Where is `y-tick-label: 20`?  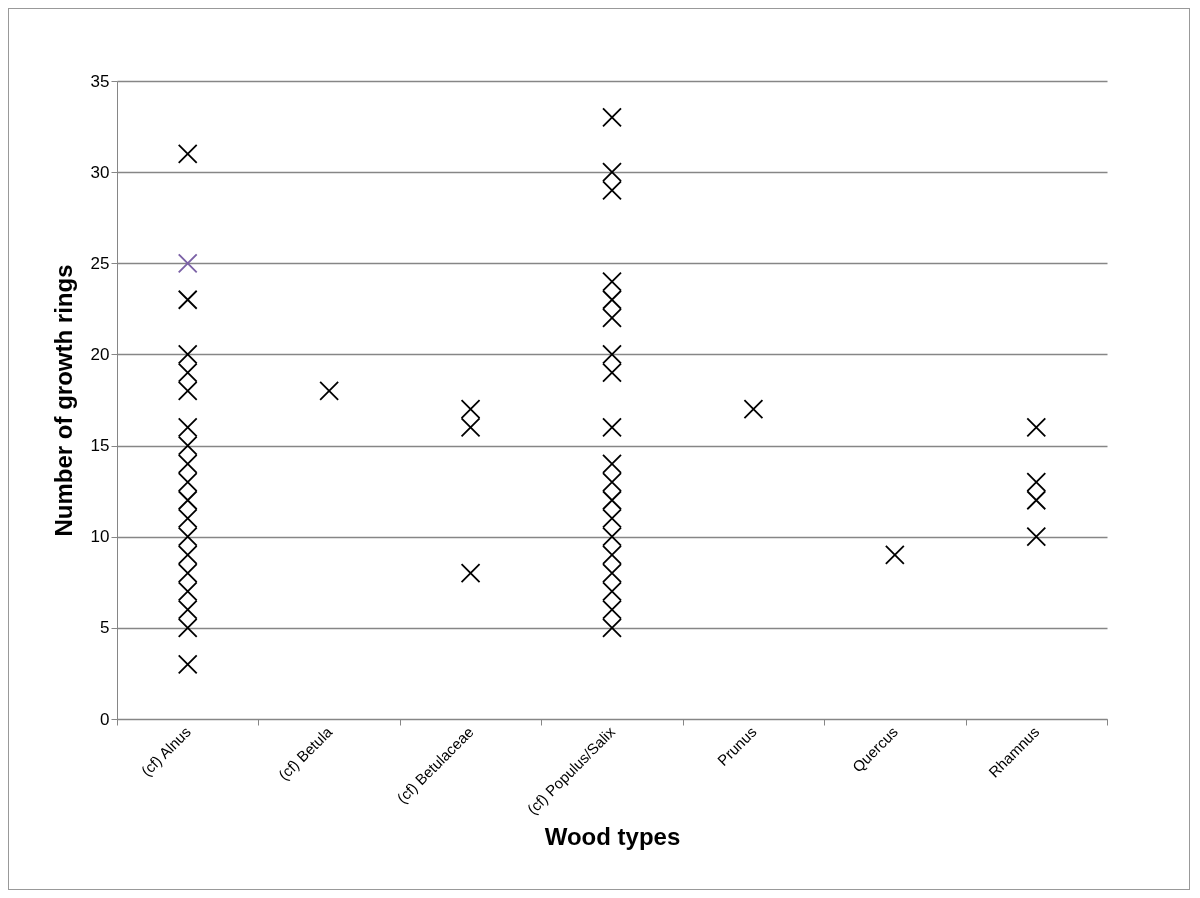
y-tick-label: 20 is located at coordinates (100, 354).